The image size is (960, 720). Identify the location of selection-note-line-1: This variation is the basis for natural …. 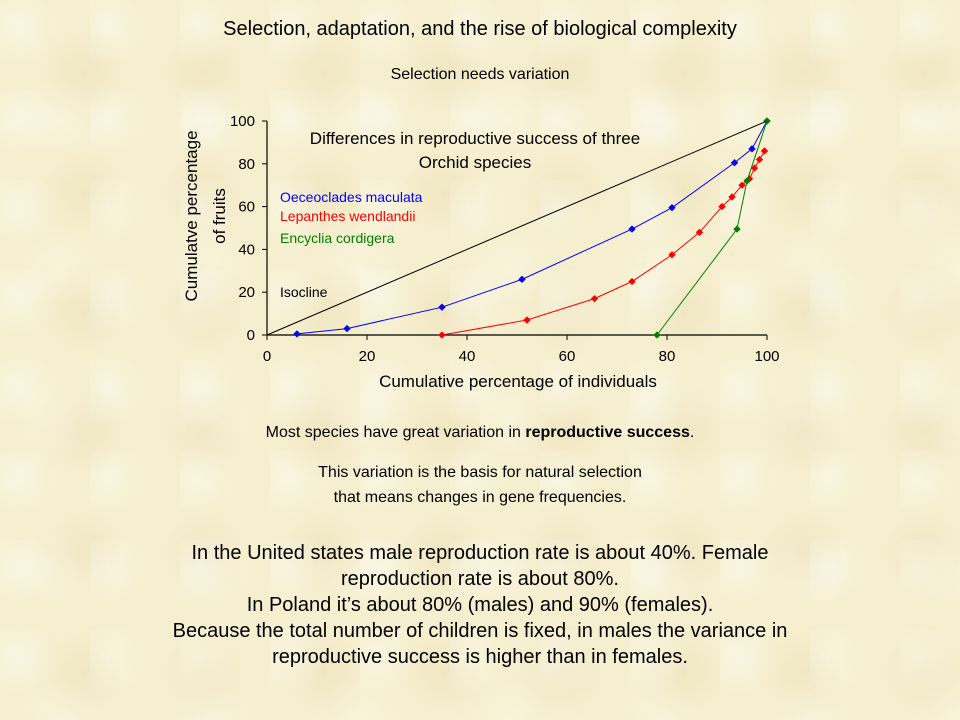
(480, 472).